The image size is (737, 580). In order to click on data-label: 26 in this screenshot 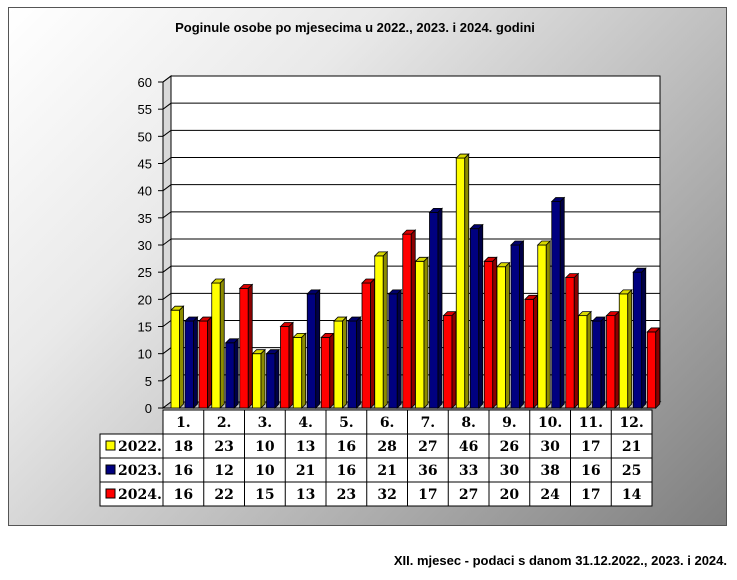, I will do `click(509, 447)`.